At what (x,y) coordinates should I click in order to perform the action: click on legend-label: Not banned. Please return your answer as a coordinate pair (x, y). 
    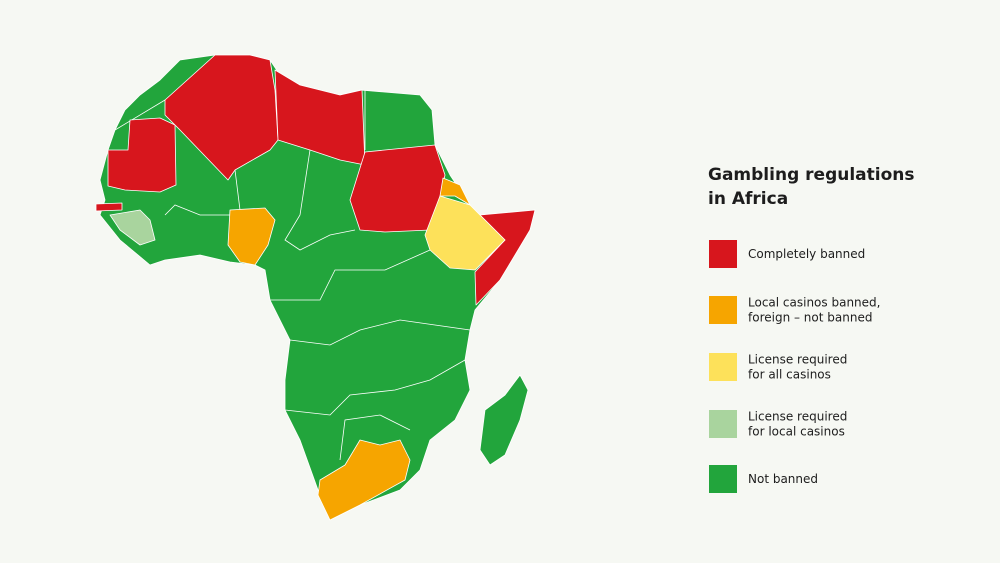
    Looking at the image, I should click on (783, 479).